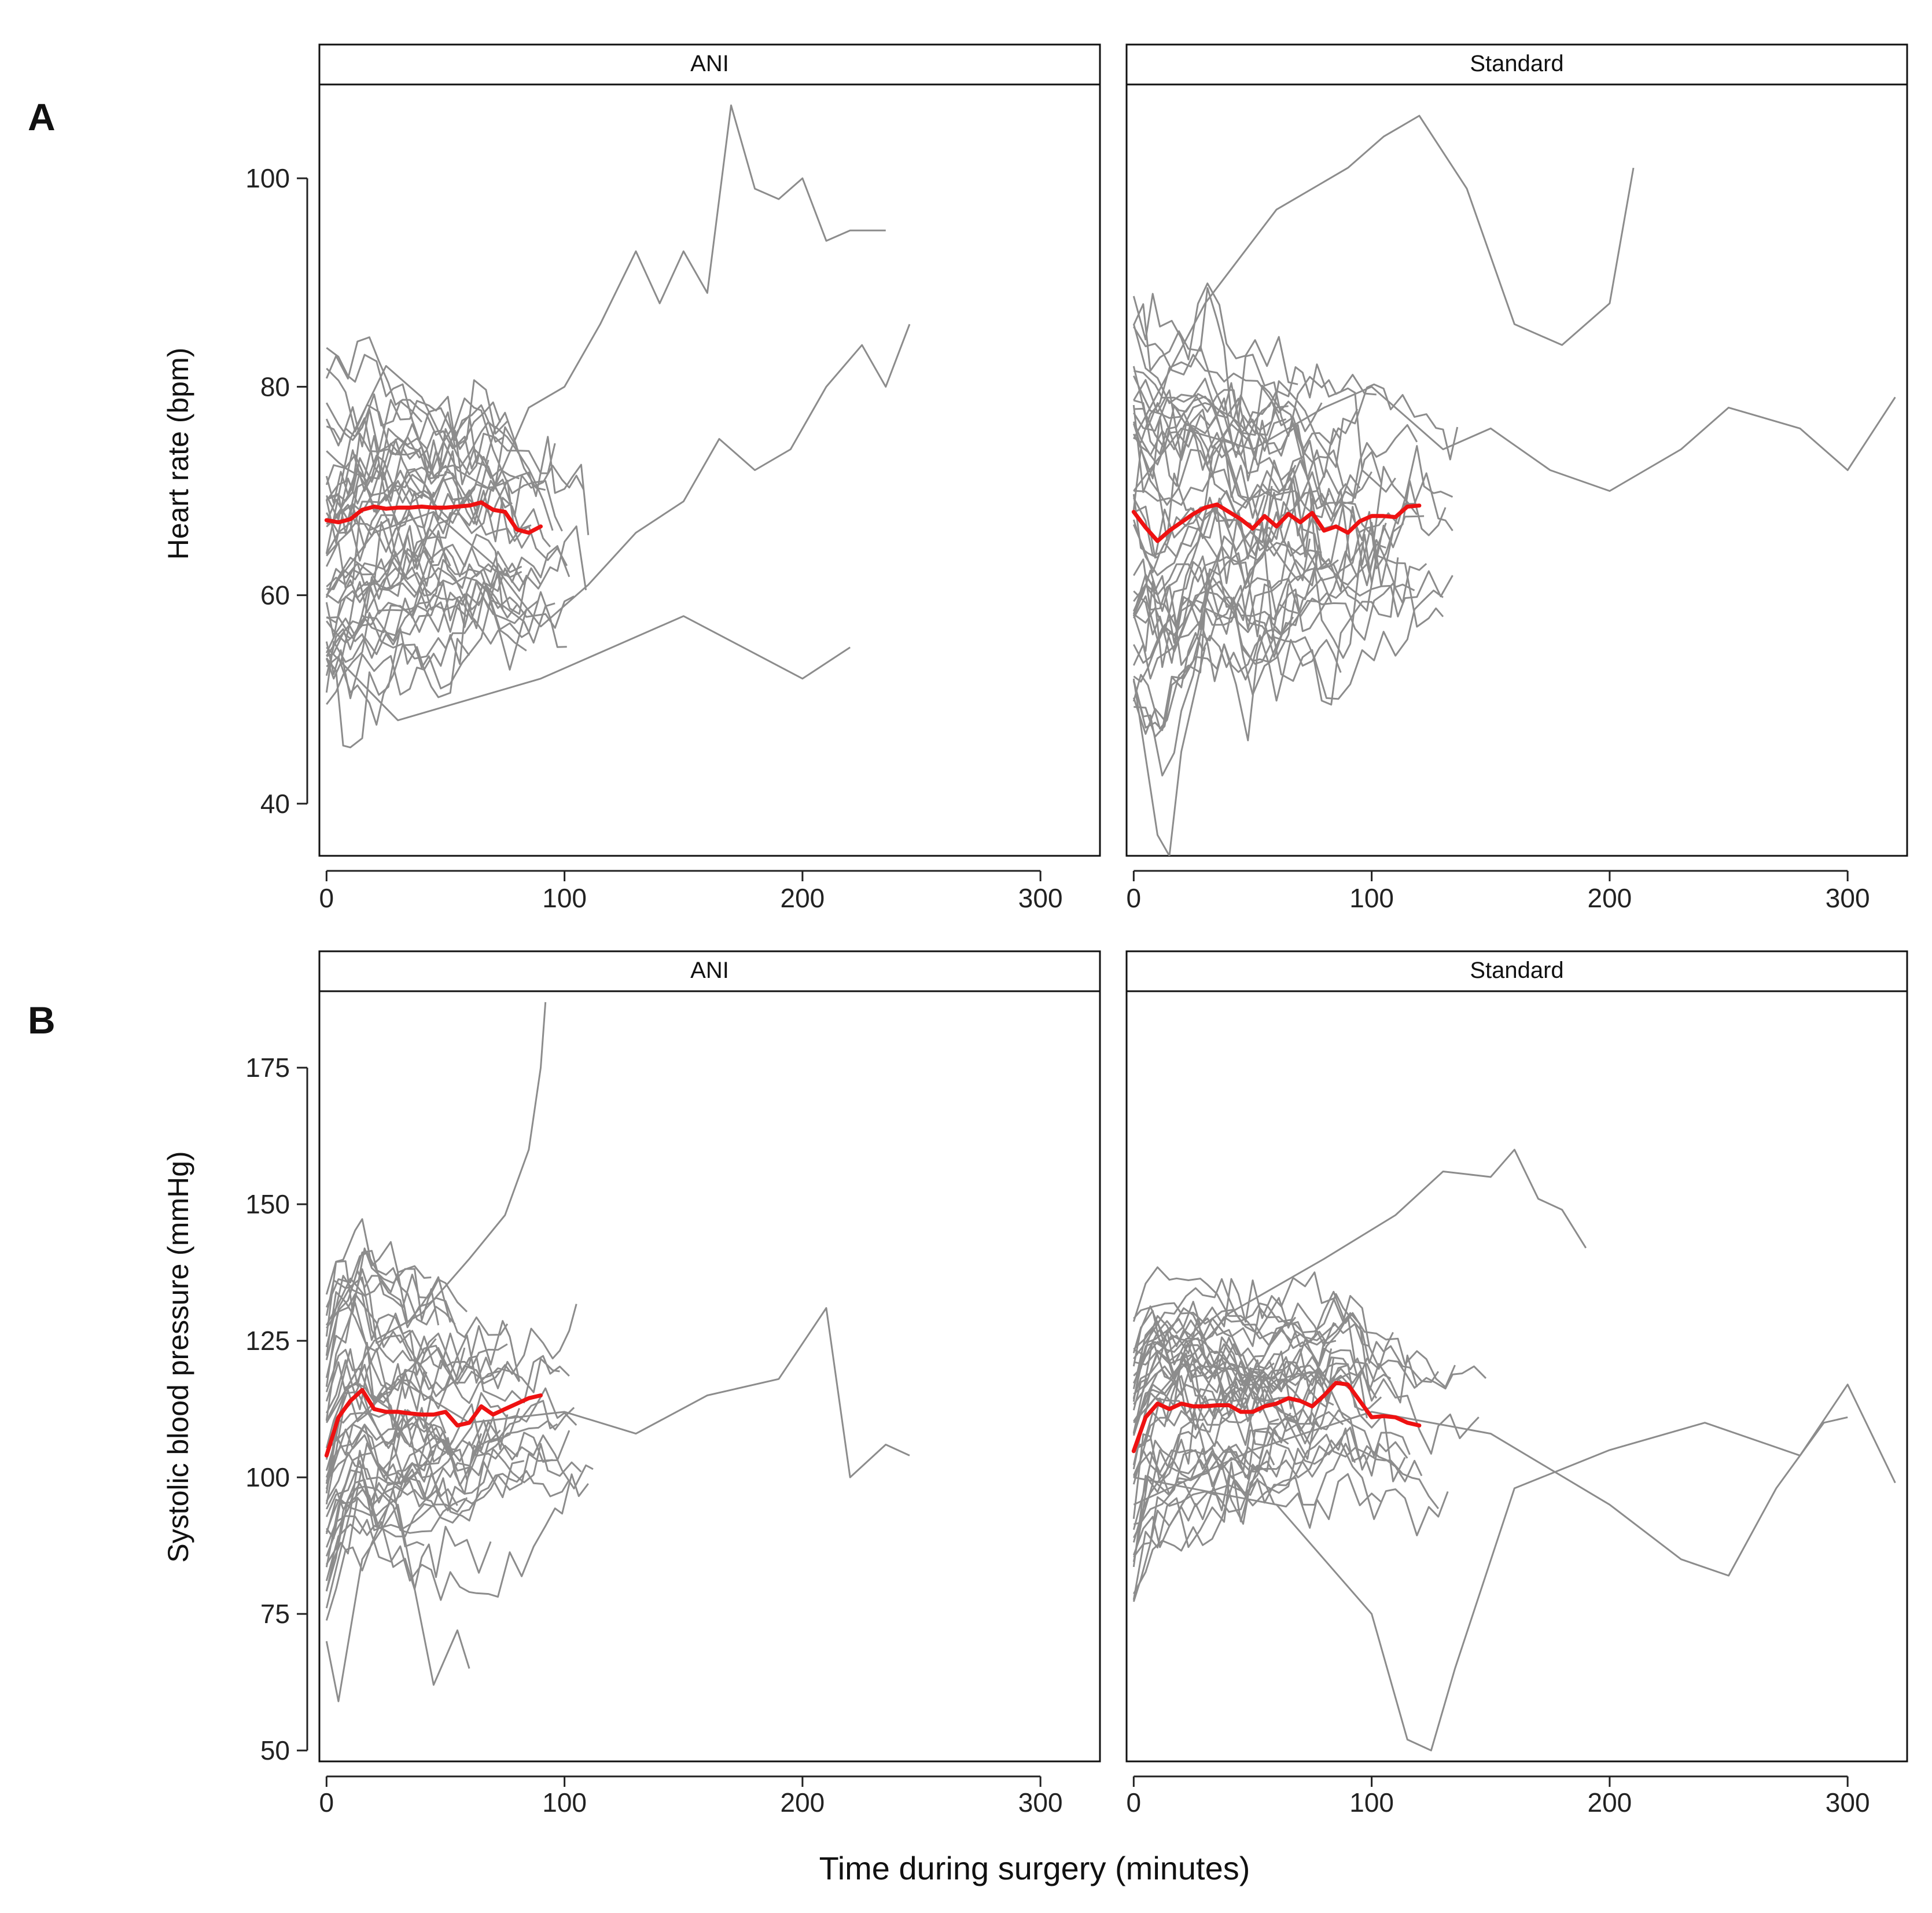 The width and height of the screenshot is (1932, 1913). I want to click on panel-strip, so click(709, 971).